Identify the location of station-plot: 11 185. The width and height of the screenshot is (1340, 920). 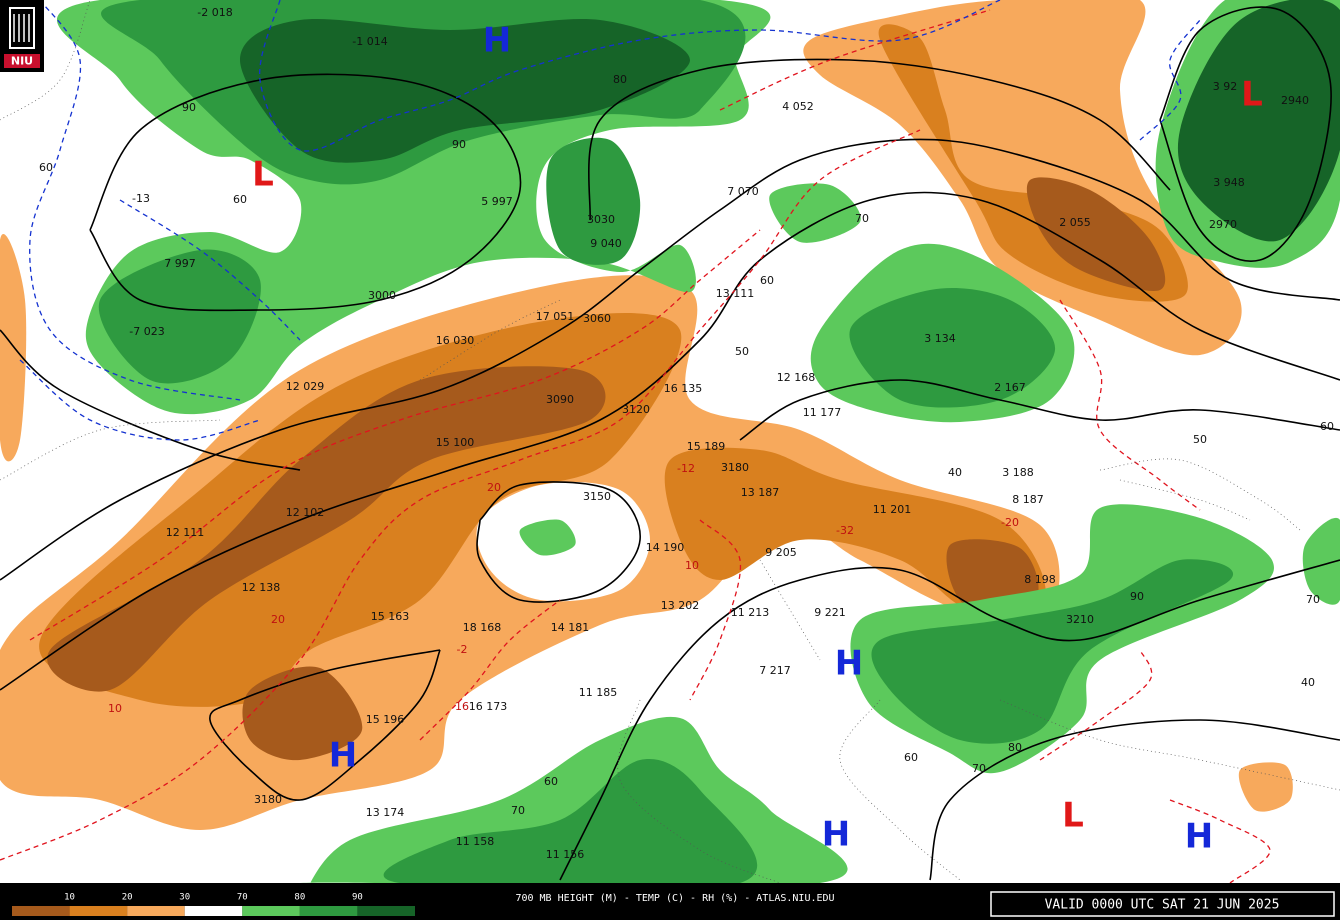
(598, 692).